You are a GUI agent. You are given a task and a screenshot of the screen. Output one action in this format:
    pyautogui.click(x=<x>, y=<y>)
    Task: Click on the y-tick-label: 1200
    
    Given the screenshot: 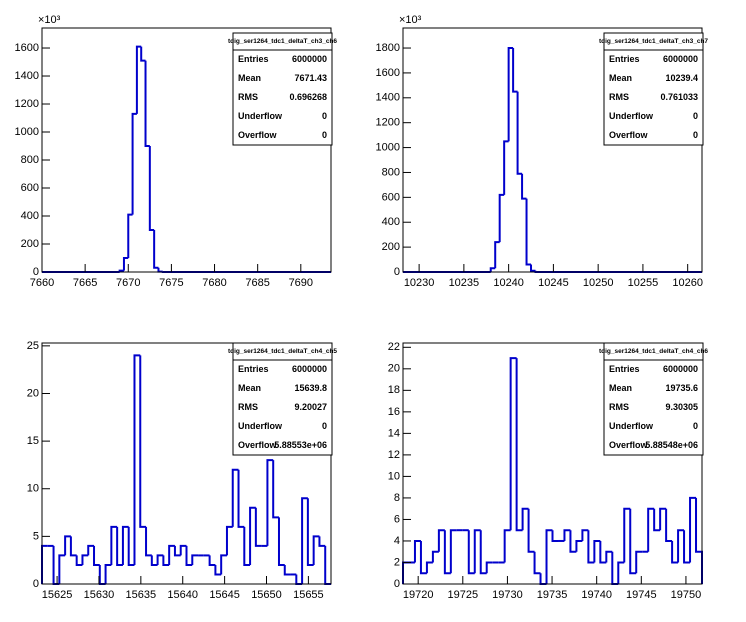 What is the action you would take?
    pyautogui.click(x=388, y=123)
    